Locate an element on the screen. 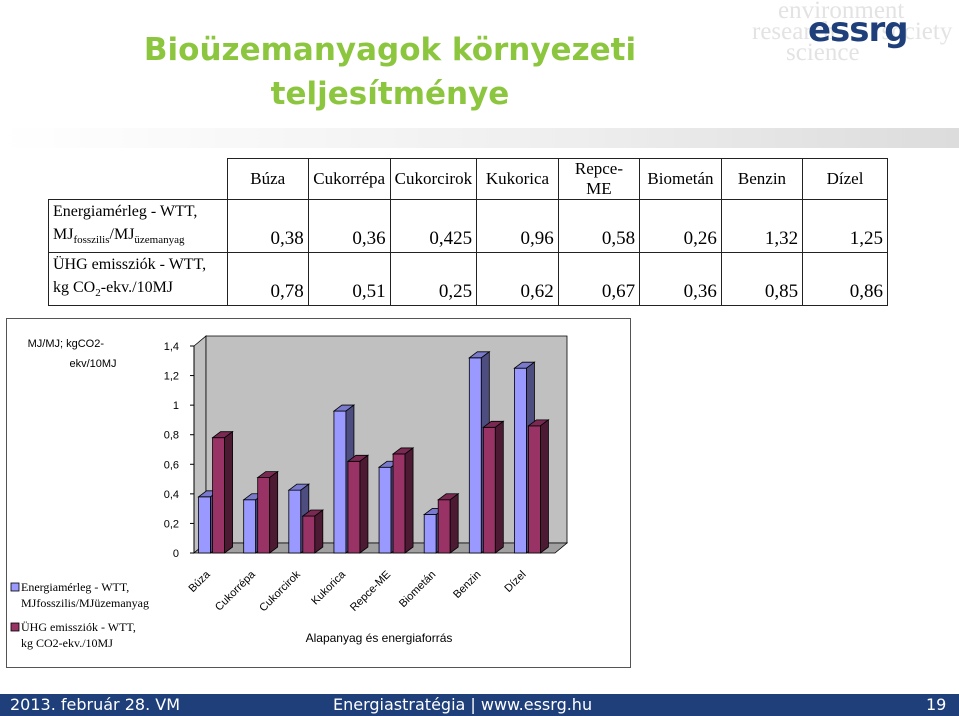  table-header-cell: Cukorrépa is located at coordinates (349, 179).